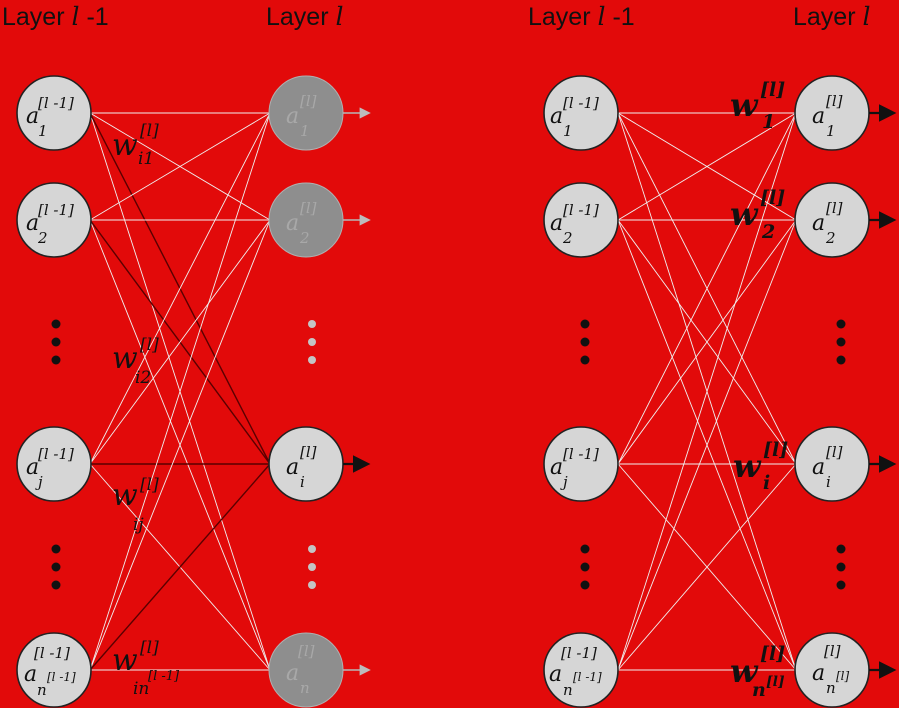 The height and width of the screenshot is (708, 899). Describe the element at coordinates (138, 525) in the screenshot. I see `svg-text: ij` at that location.